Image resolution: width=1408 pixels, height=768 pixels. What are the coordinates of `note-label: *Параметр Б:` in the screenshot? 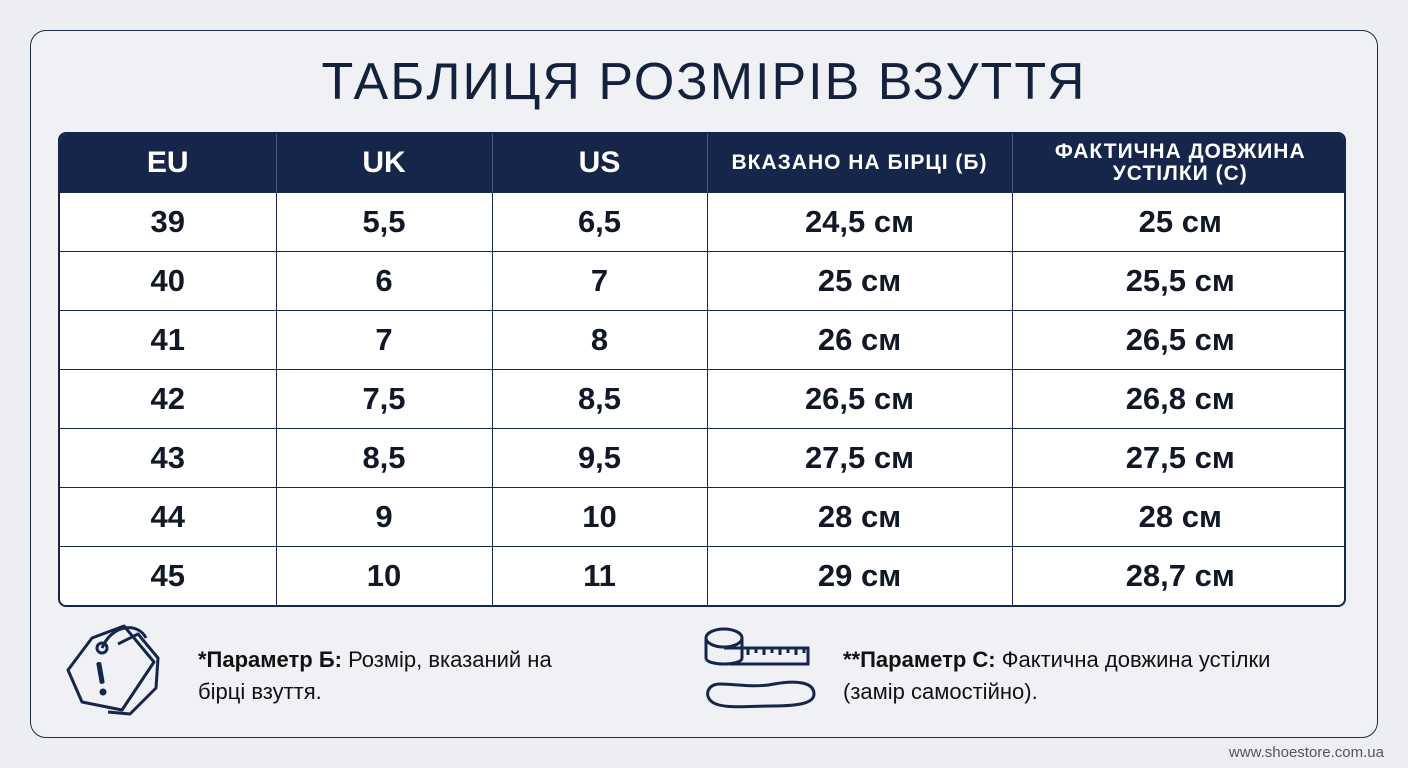 It's located at (270, 659).